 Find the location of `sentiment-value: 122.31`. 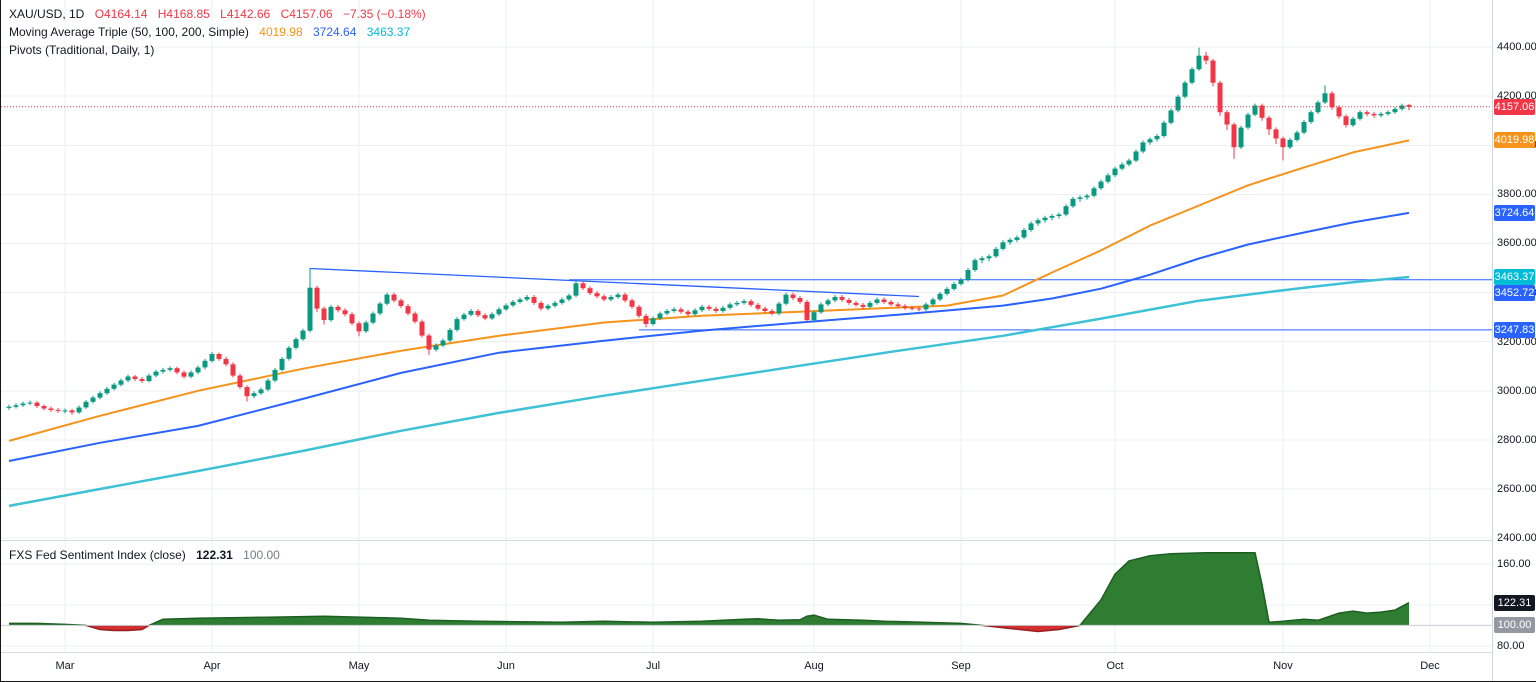

sentiment-value: 122.31 is located at coordinates (214, 555).